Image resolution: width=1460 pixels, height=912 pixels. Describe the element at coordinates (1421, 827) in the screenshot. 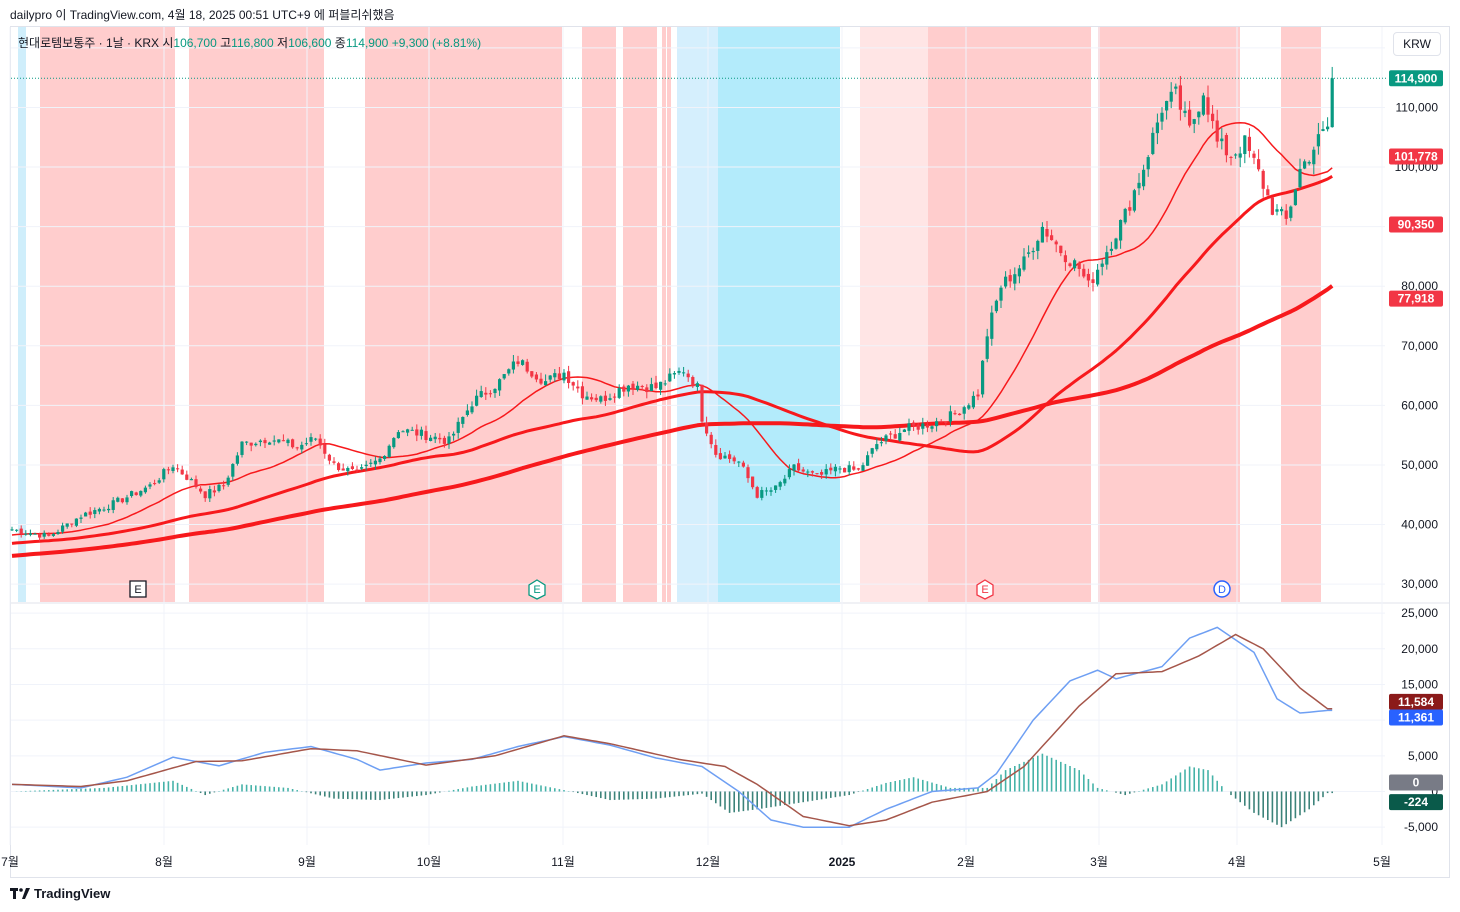

I see `macd-tick-label: -5,000` at that location.